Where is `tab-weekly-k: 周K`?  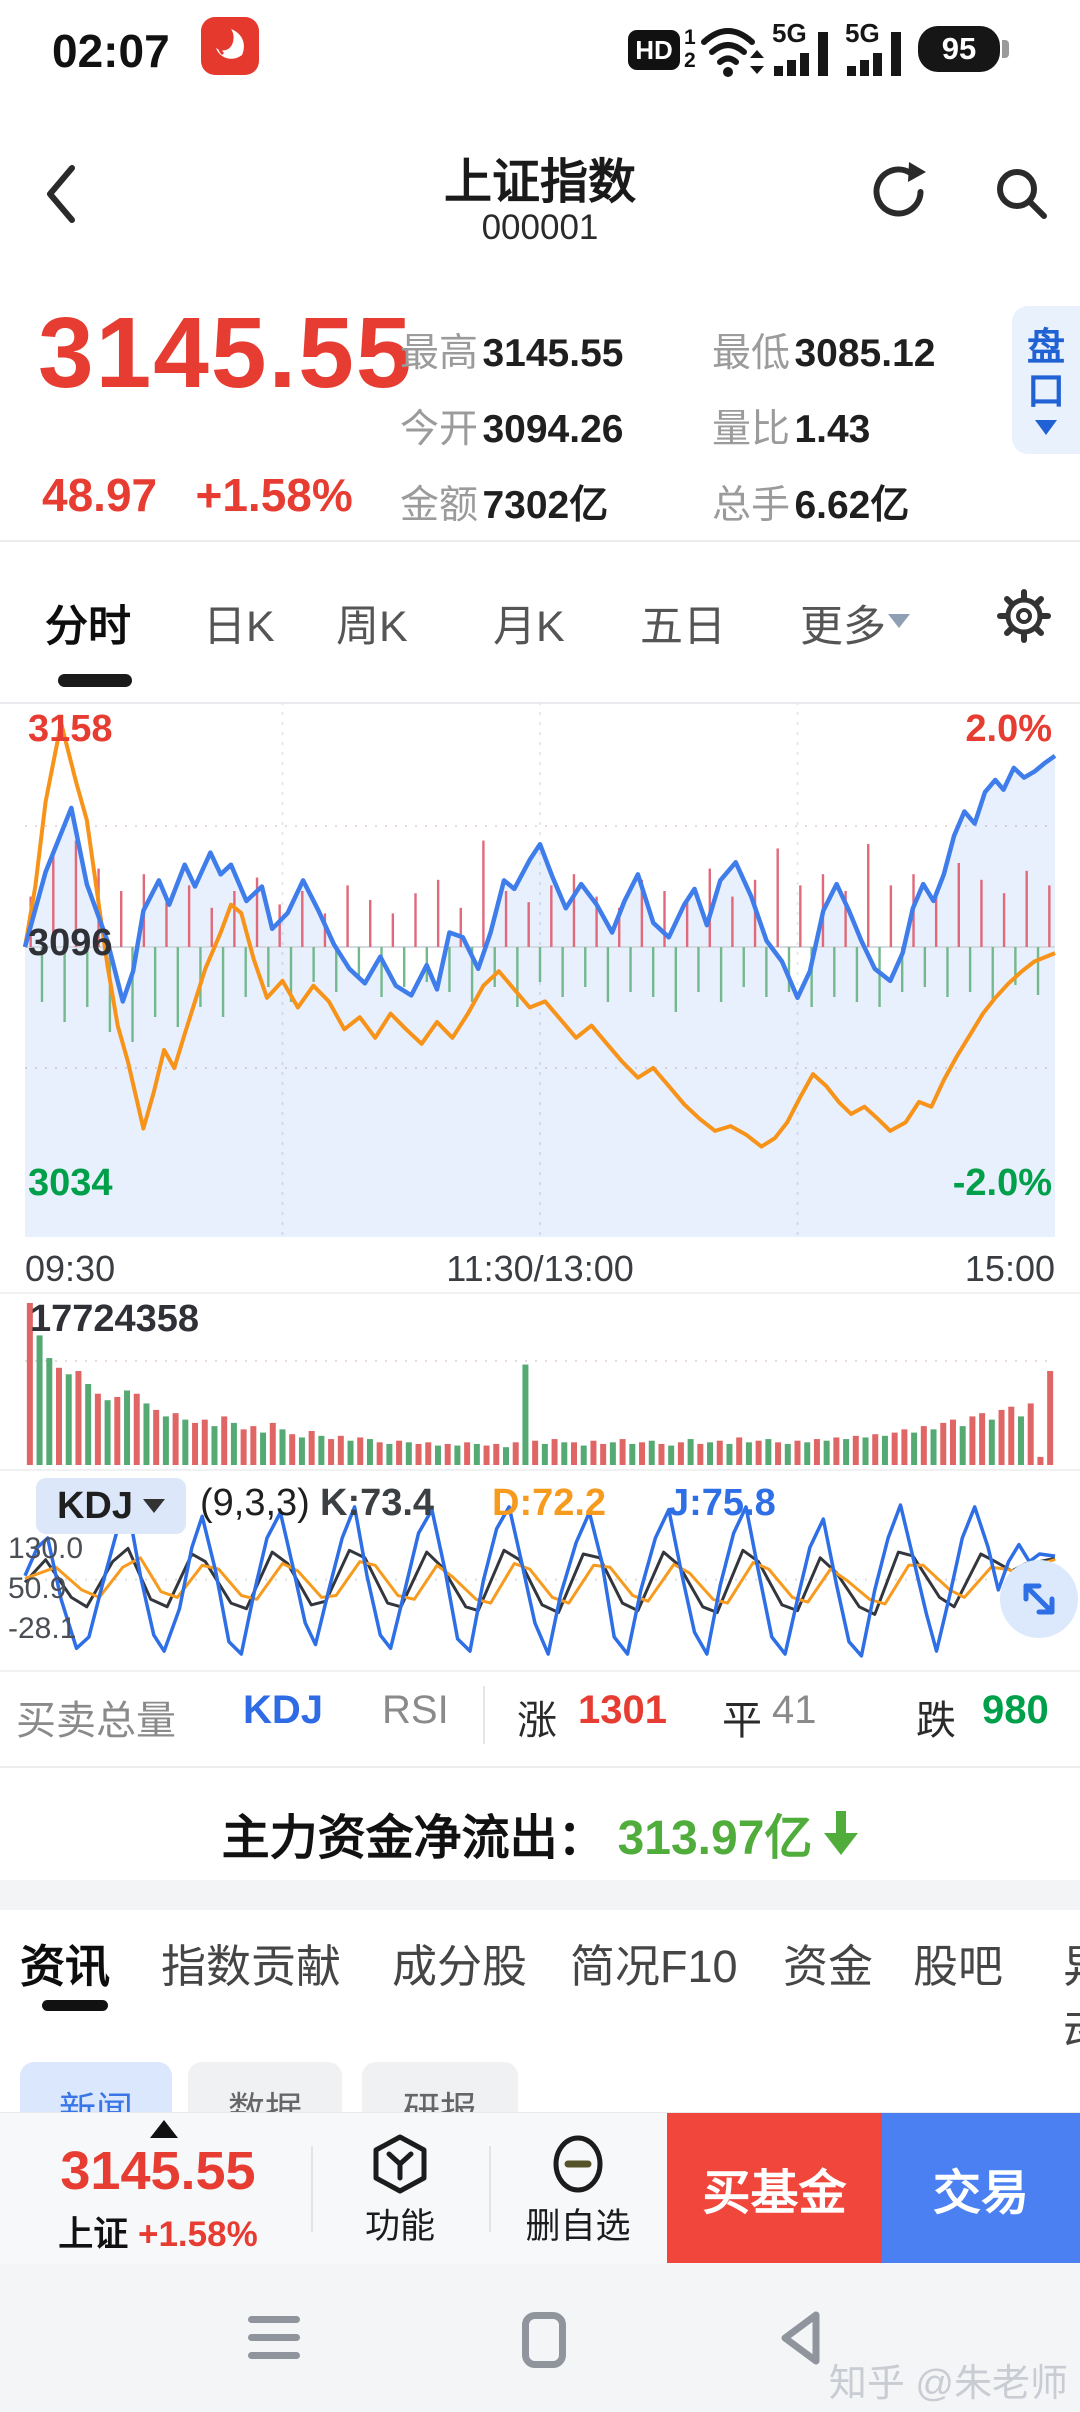
tab-weekly-k: 周K is located at coordinates (372, 627).